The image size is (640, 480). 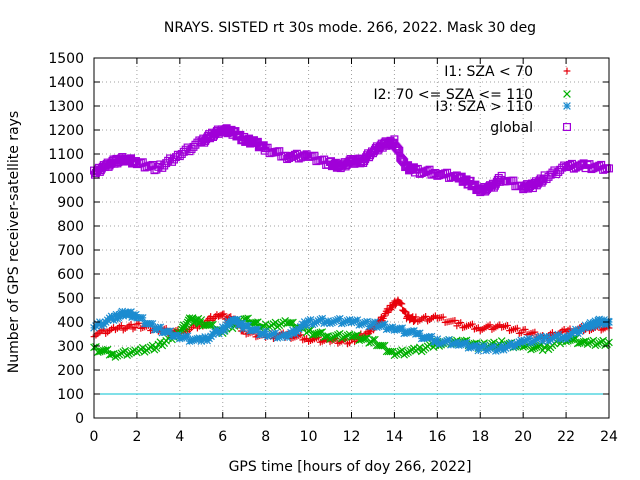 I want to click on legend-marker-global, so click(x=566, y=126).